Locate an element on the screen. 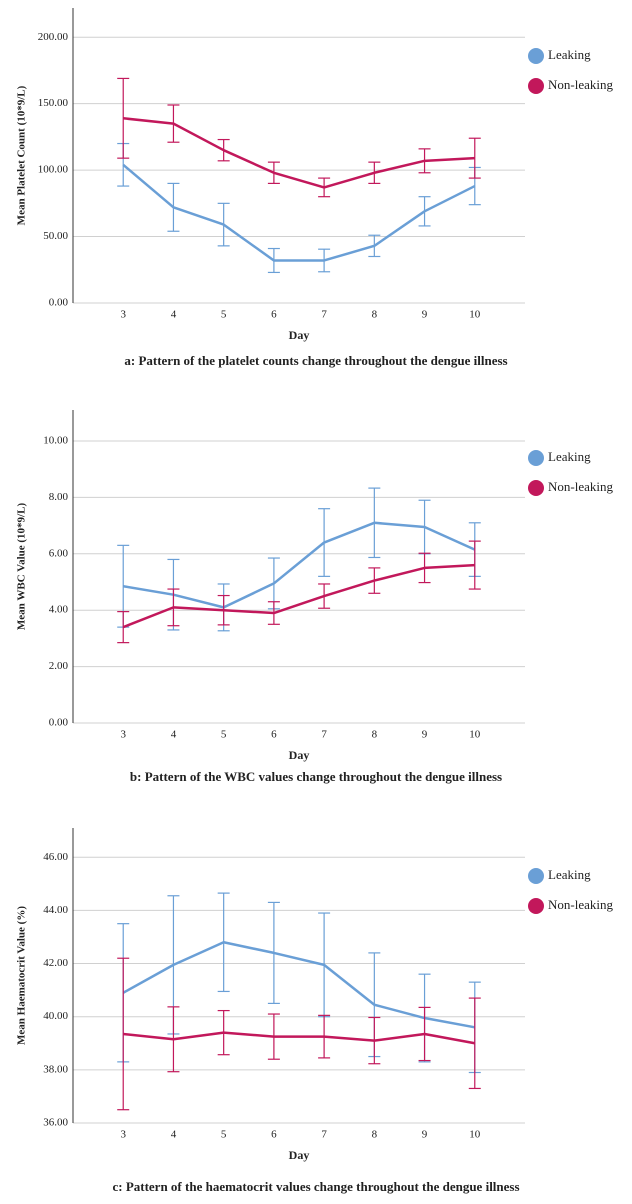 Image resolution: width=632 pixels, height=1204 pixels. y-tick-label: 44.00 is located at coordinates (55, 910).